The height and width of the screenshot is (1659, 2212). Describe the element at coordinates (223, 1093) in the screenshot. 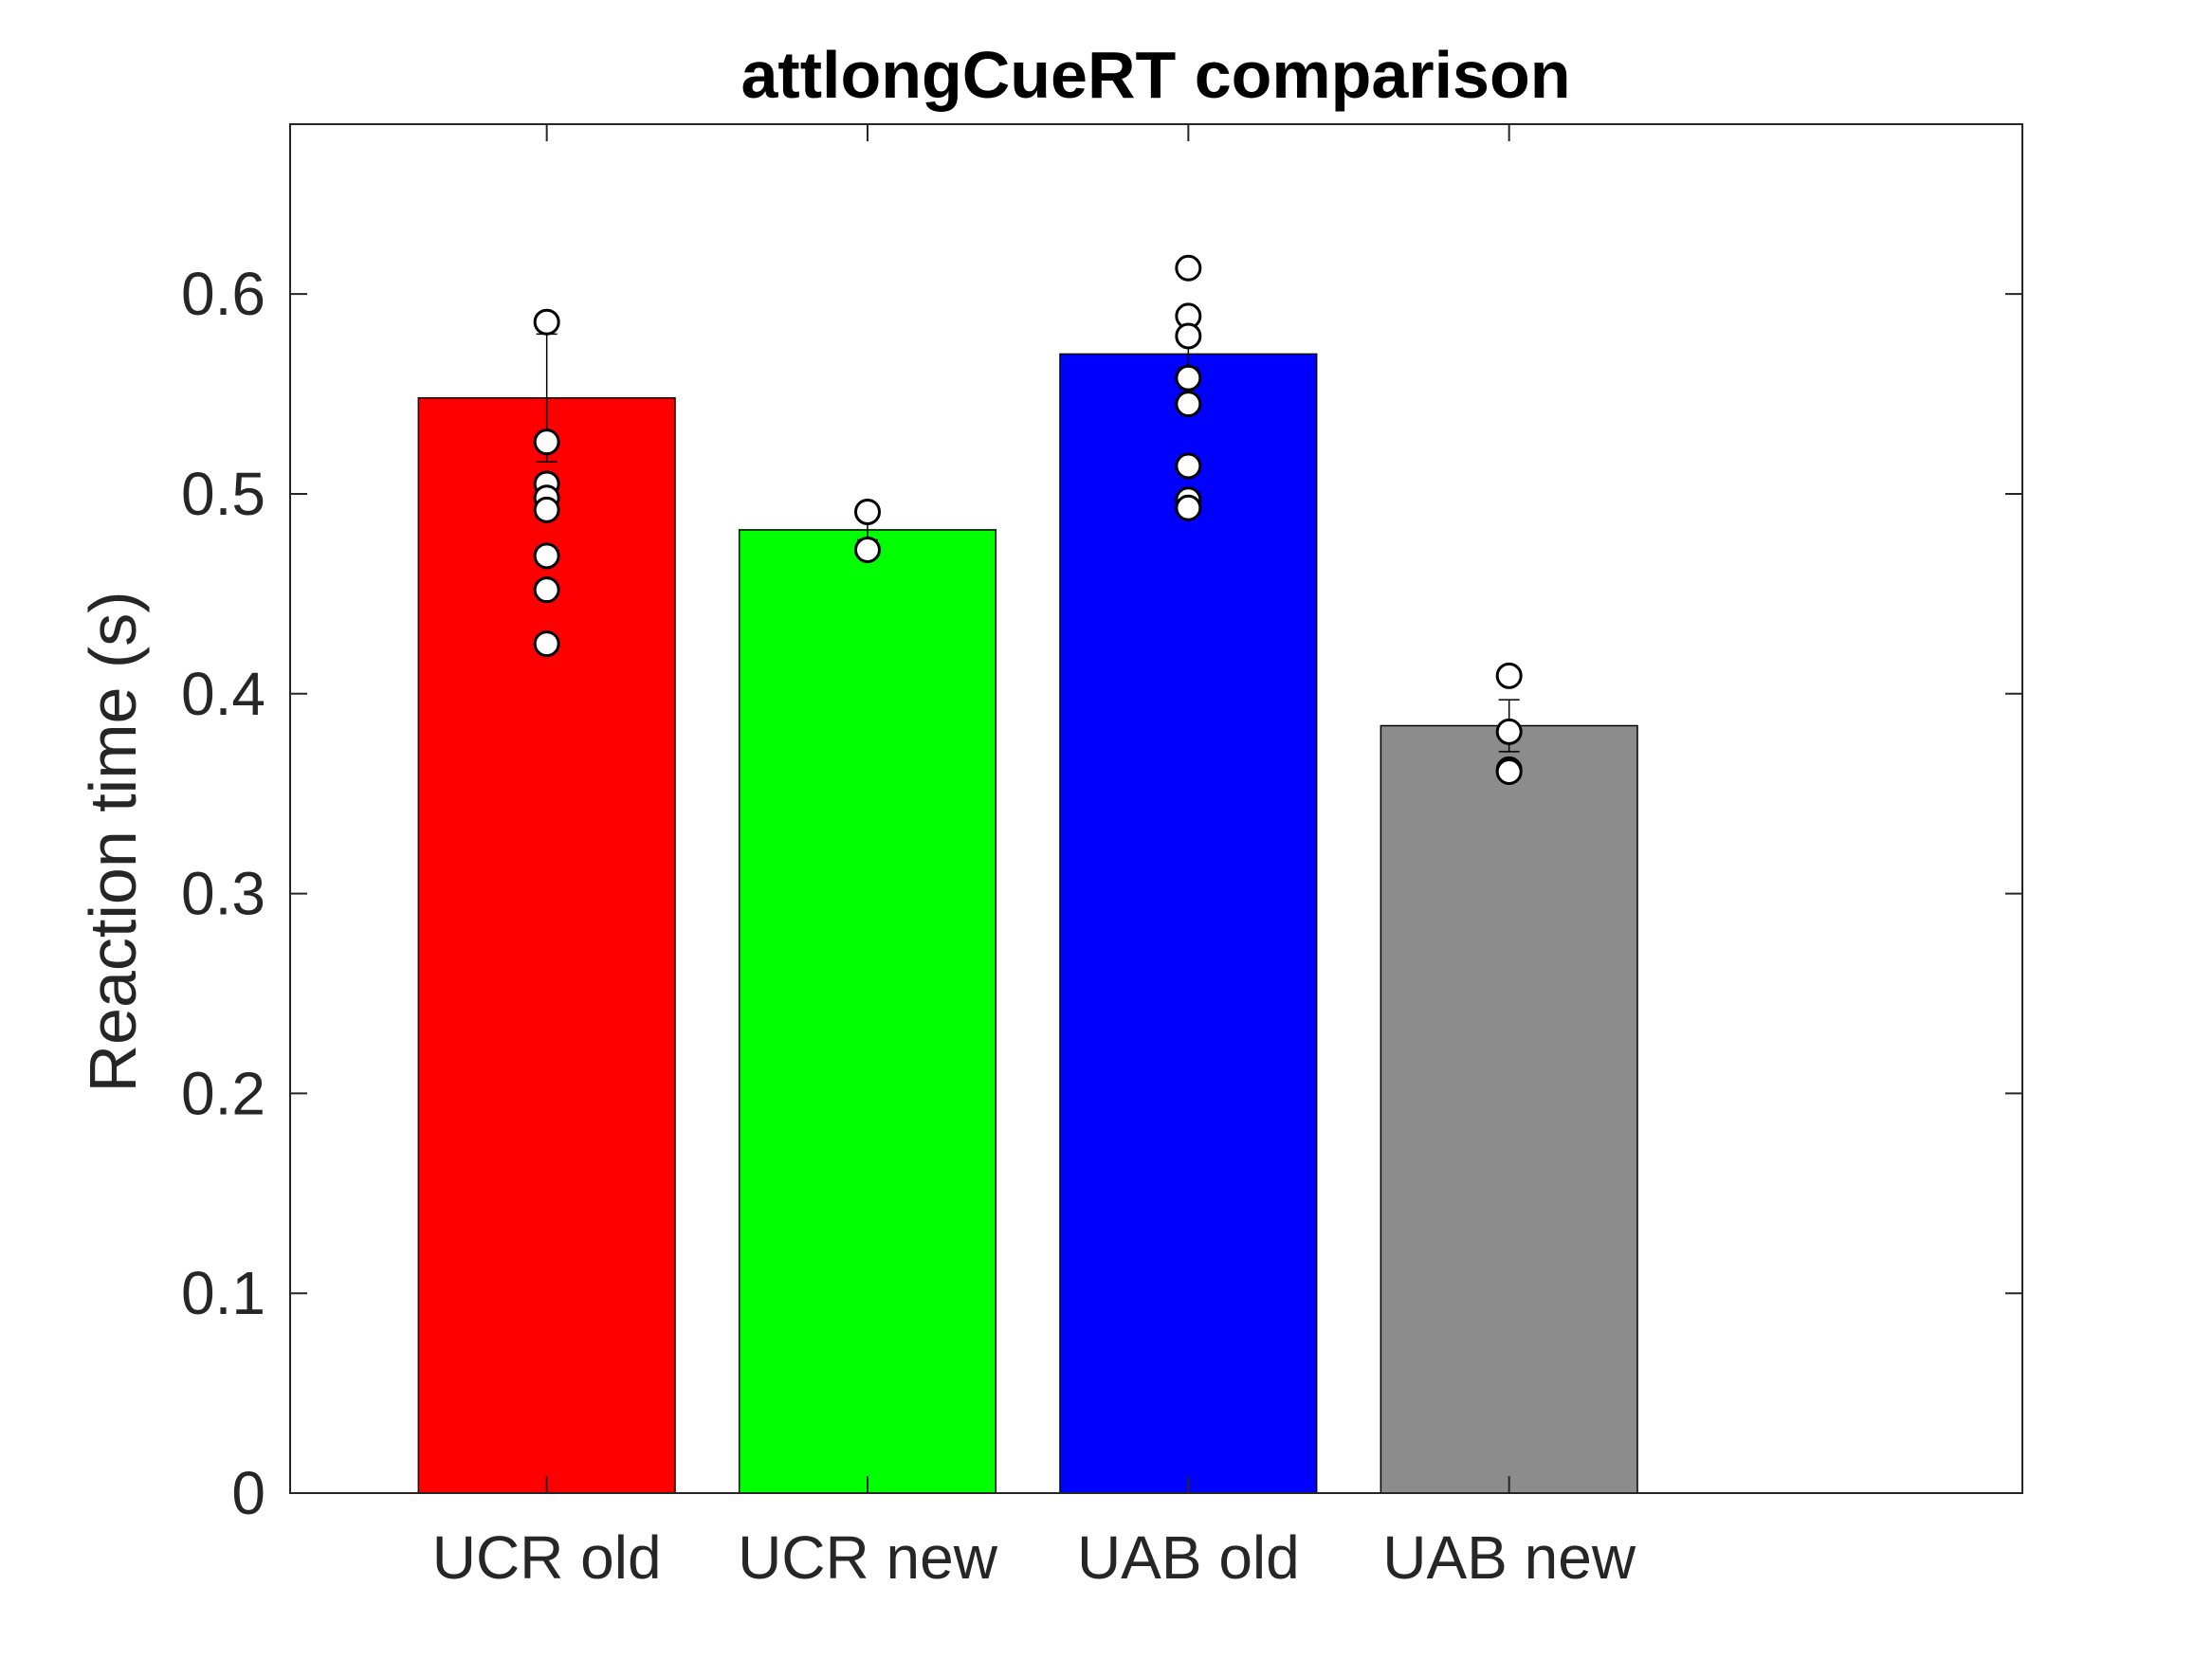

I see `y-tick-label: 0.2` at that location.